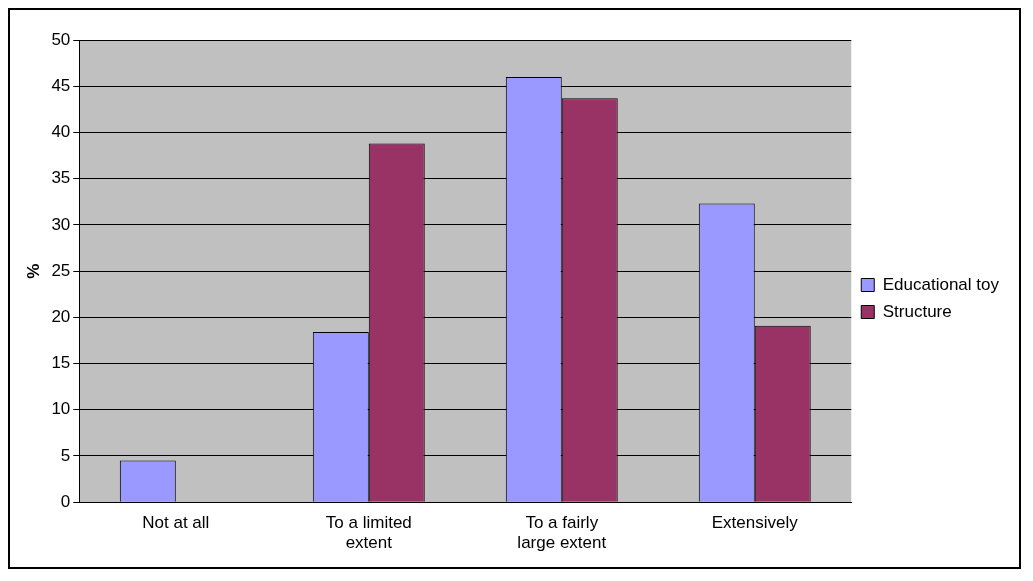 The height and width of the screenshot is (581, 1033). Describe the element at coordinates (65, 501) in the screenshot. I see `y-tick-label: 0` at that location.